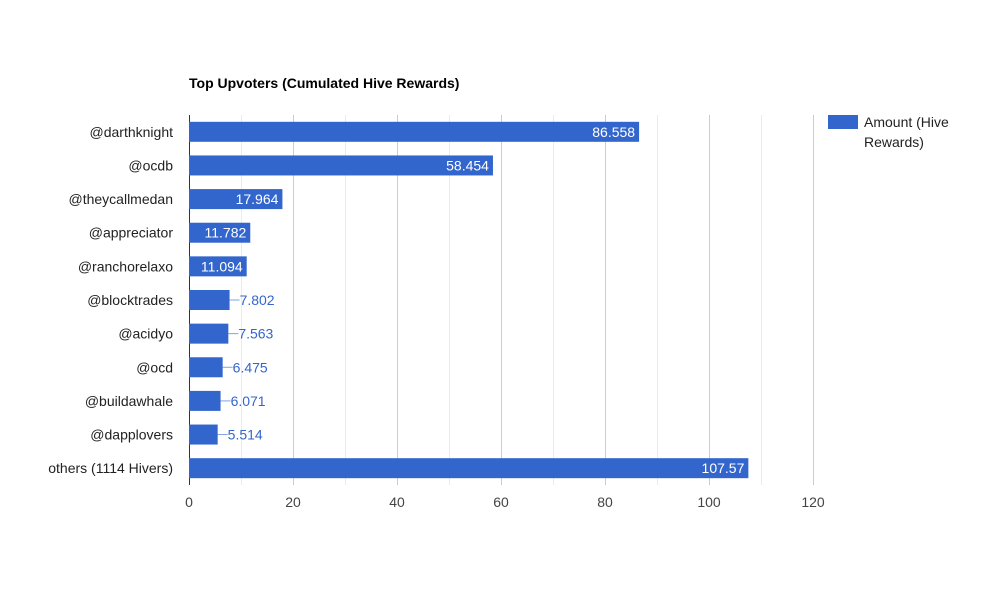 The width and height of the screenshot is (1000, 600). What do you see at coordinates (709, 502) in the screenshot?
I see `x-tick-label: 100` at bounding box center [709, 502].